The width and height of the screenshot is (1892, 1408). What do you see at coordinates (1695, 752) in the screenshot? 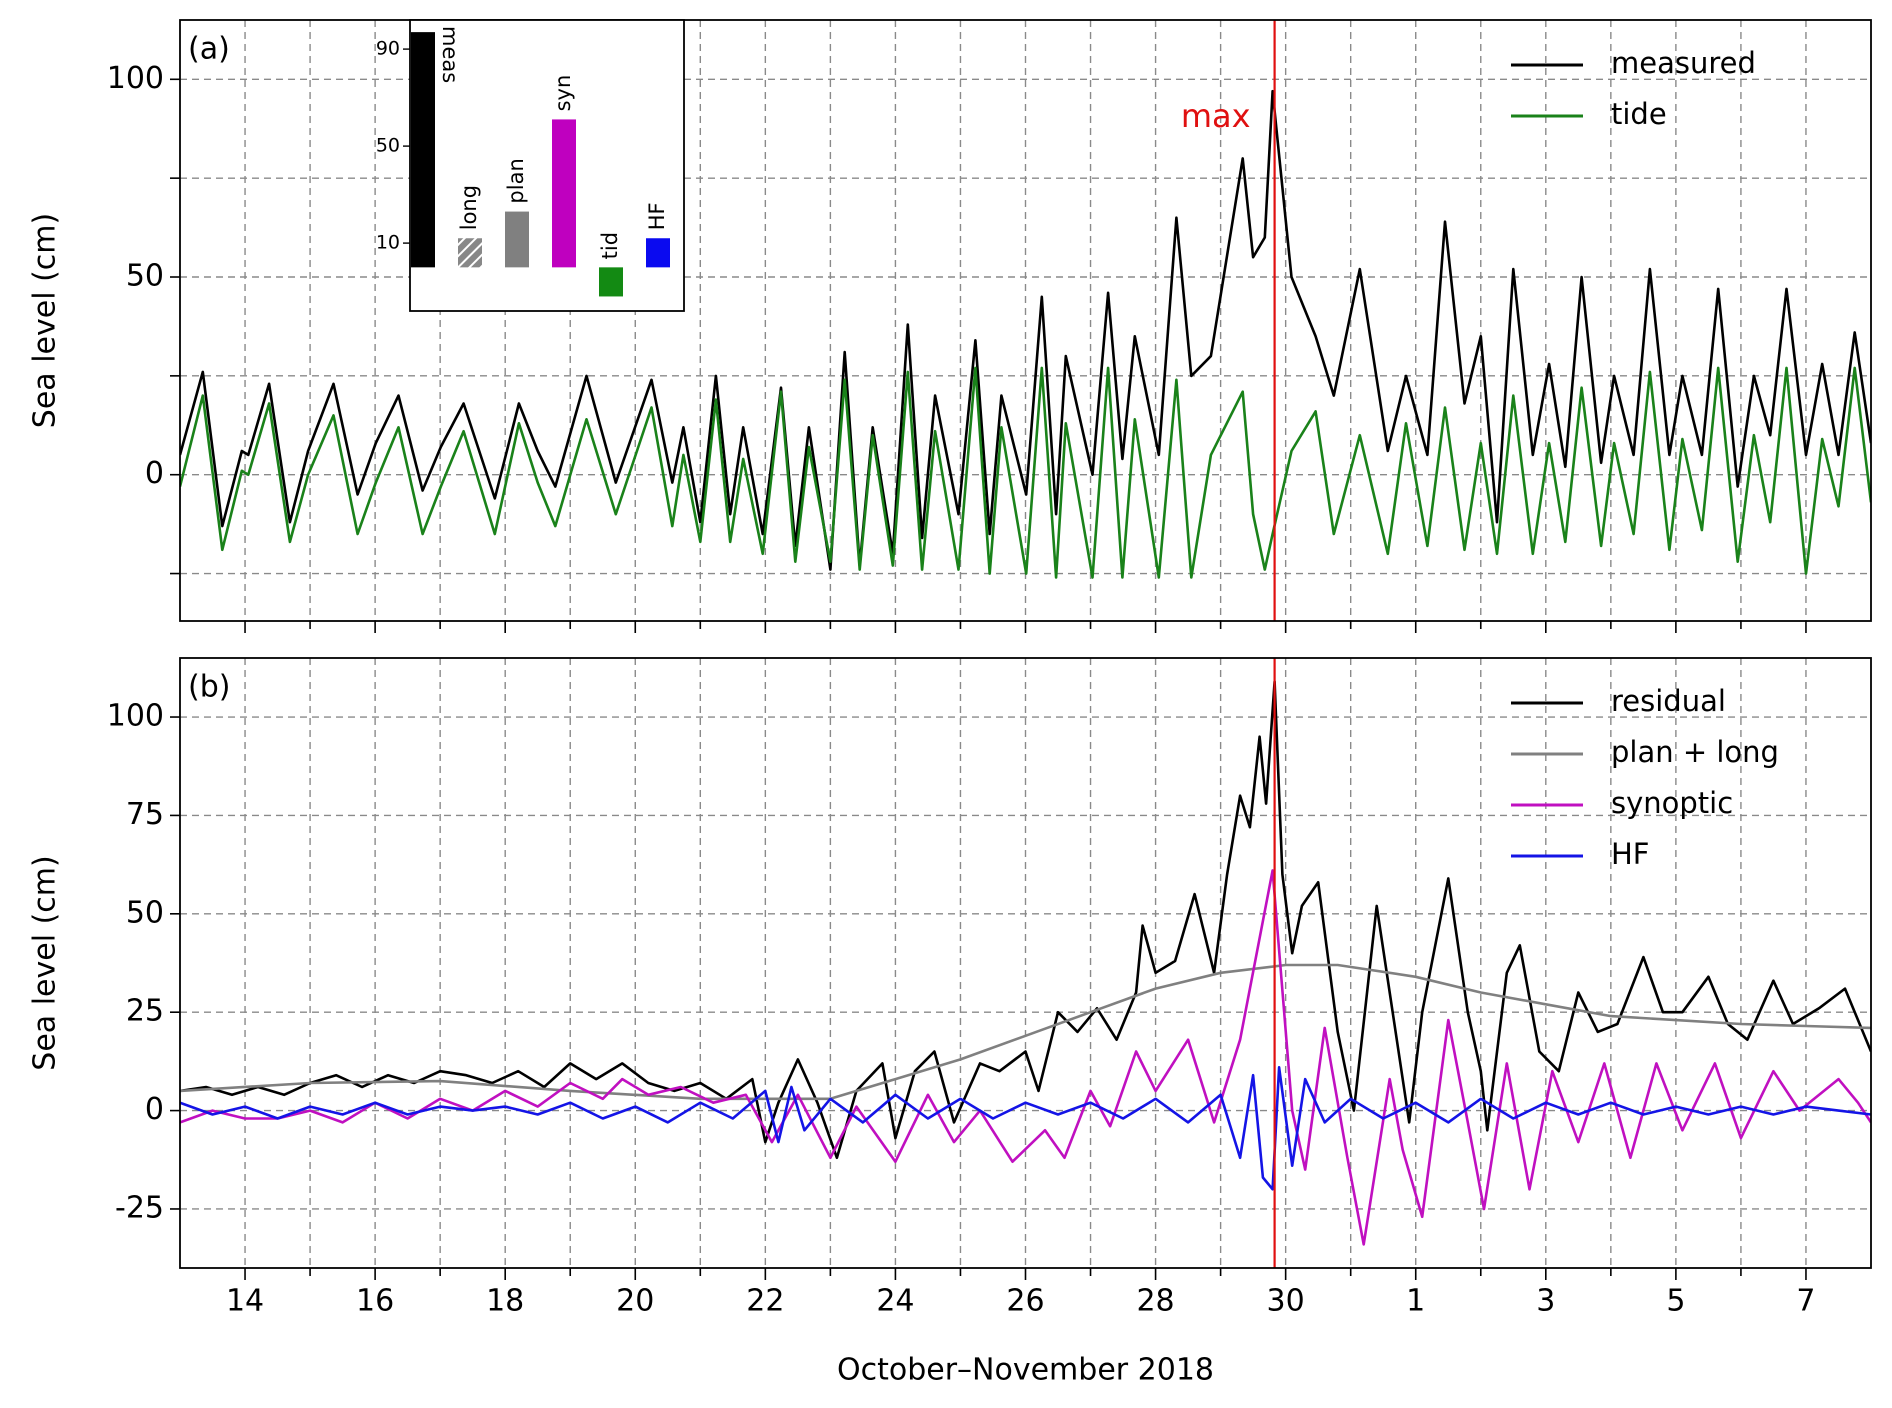
I see `legend-label: plan + long` at bounding box center [1695, 752].